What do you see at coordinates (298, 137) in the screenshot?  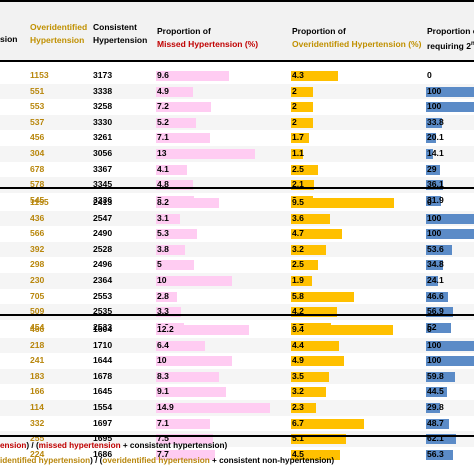 I see `overid-pct-value: 1.7` at bounding box center [298, 137].